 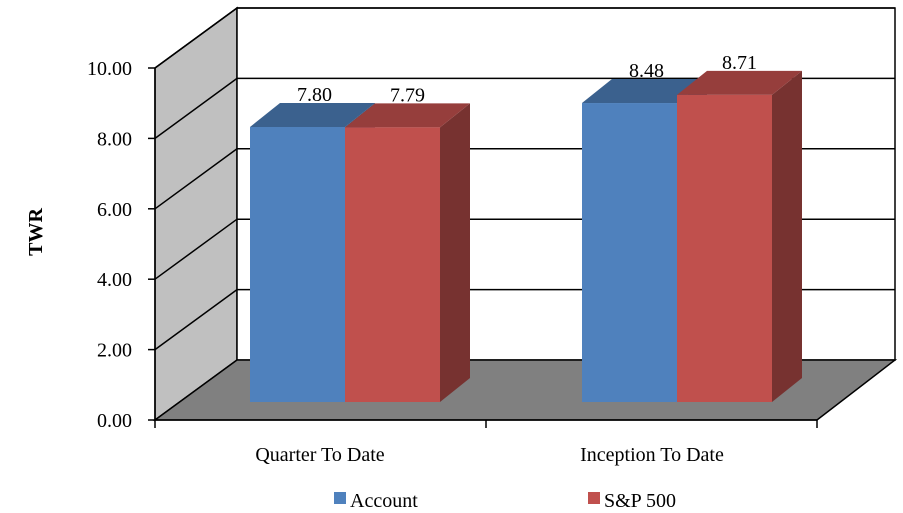 I want to click on legend-label-account: Account, so click(x=384, y=501).